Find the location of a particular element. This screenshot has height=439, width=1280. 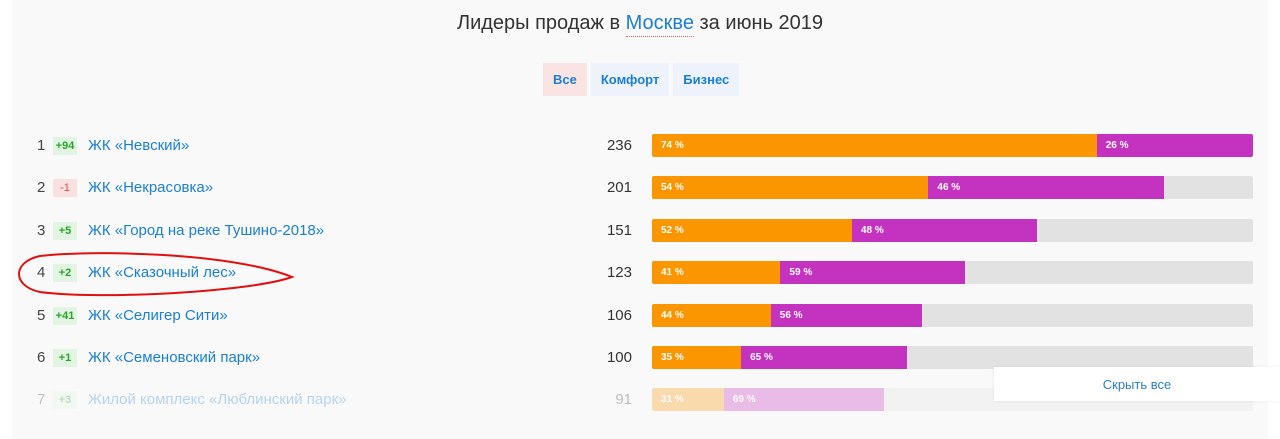

tab-business: Бизнес is located at coordinates (706, 79).